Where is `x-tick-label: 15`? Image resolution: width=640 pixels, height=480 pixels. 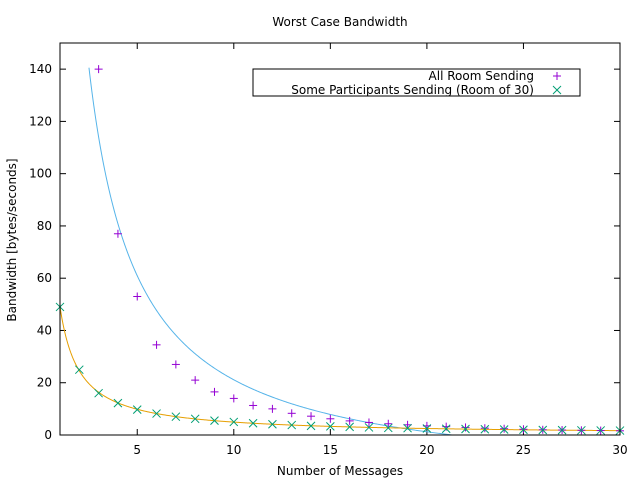
x-tick-label: 15 is located at coordinates (330, 450).